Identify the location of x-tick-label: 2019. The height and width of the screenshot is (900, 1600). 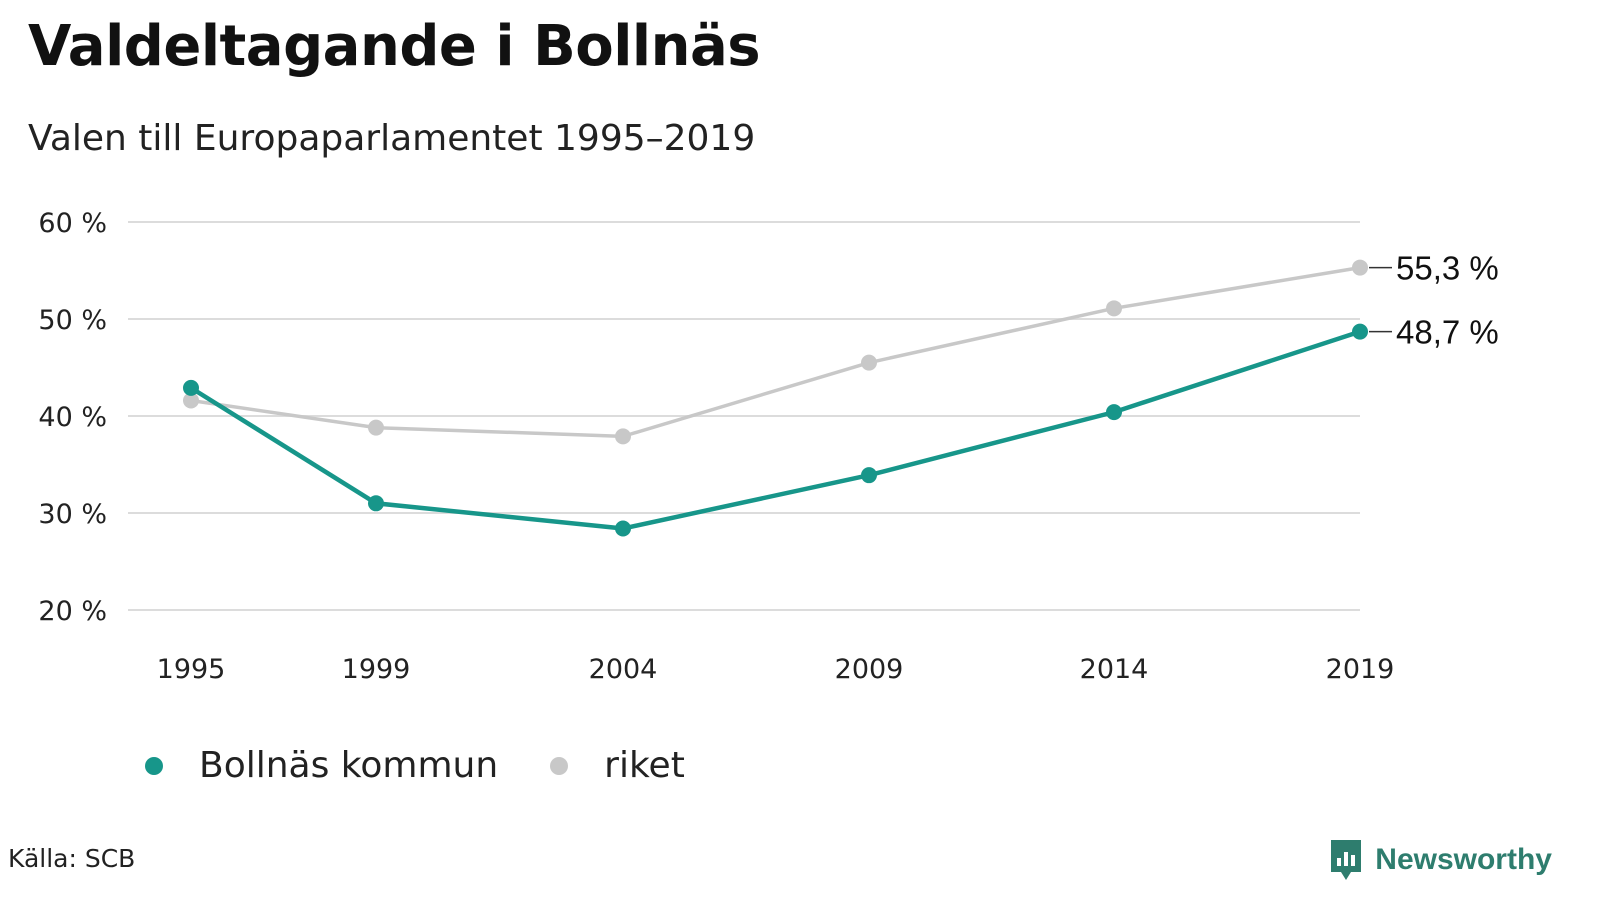
(1360, 669).